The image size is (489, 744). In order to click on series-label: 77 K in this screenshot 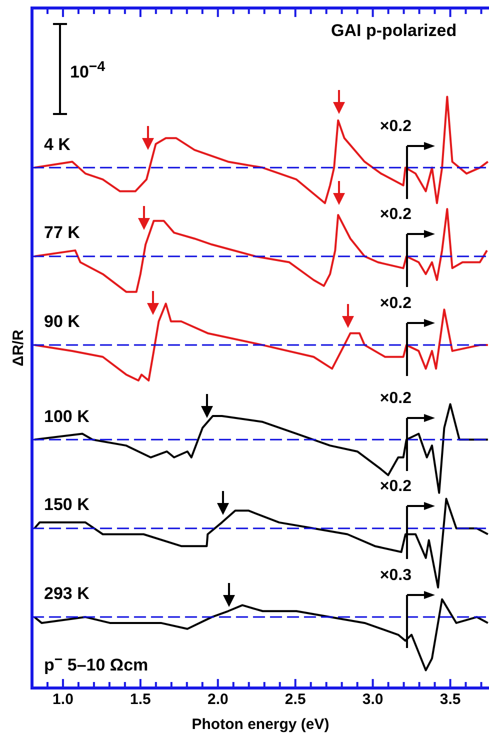, I will do `click(62, 232)`.